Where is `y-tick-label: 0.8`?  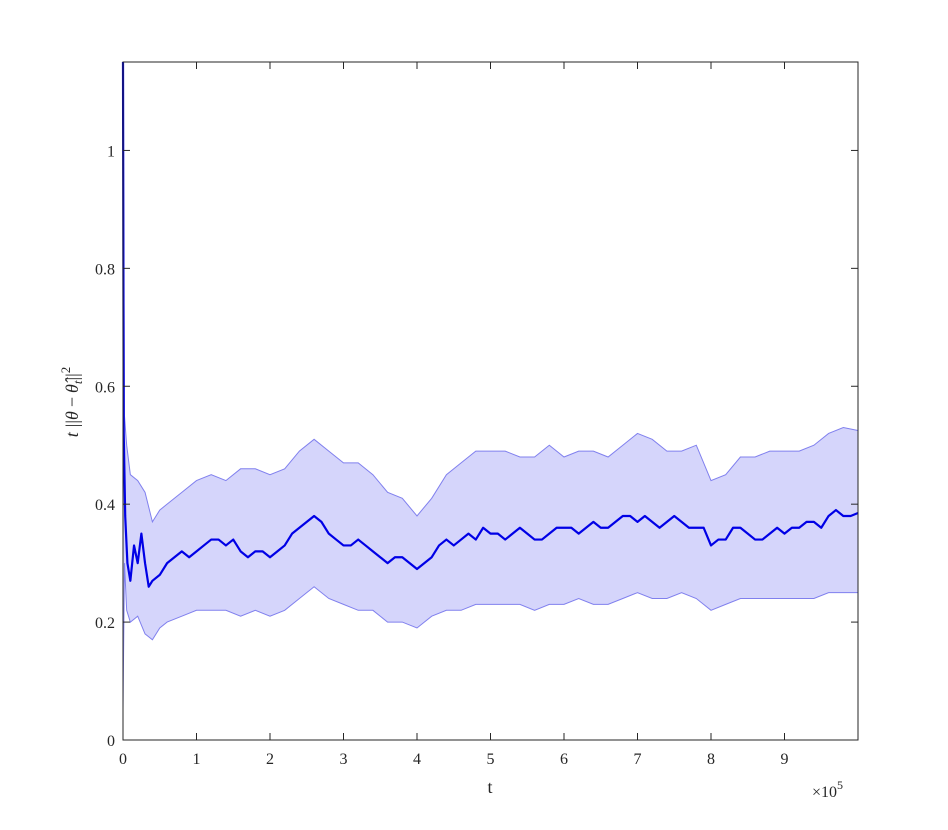 y-tick-label: 0.8 is located at coordinates (105, 269).